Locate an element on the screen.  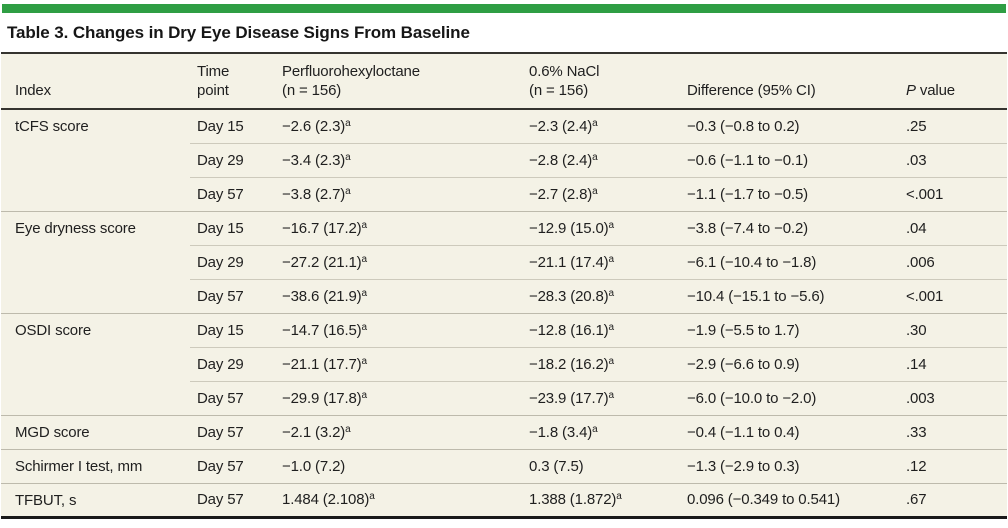
cell-difference: −1.9 (−5.5 to 1.7) is located at coordinates (788, 329).